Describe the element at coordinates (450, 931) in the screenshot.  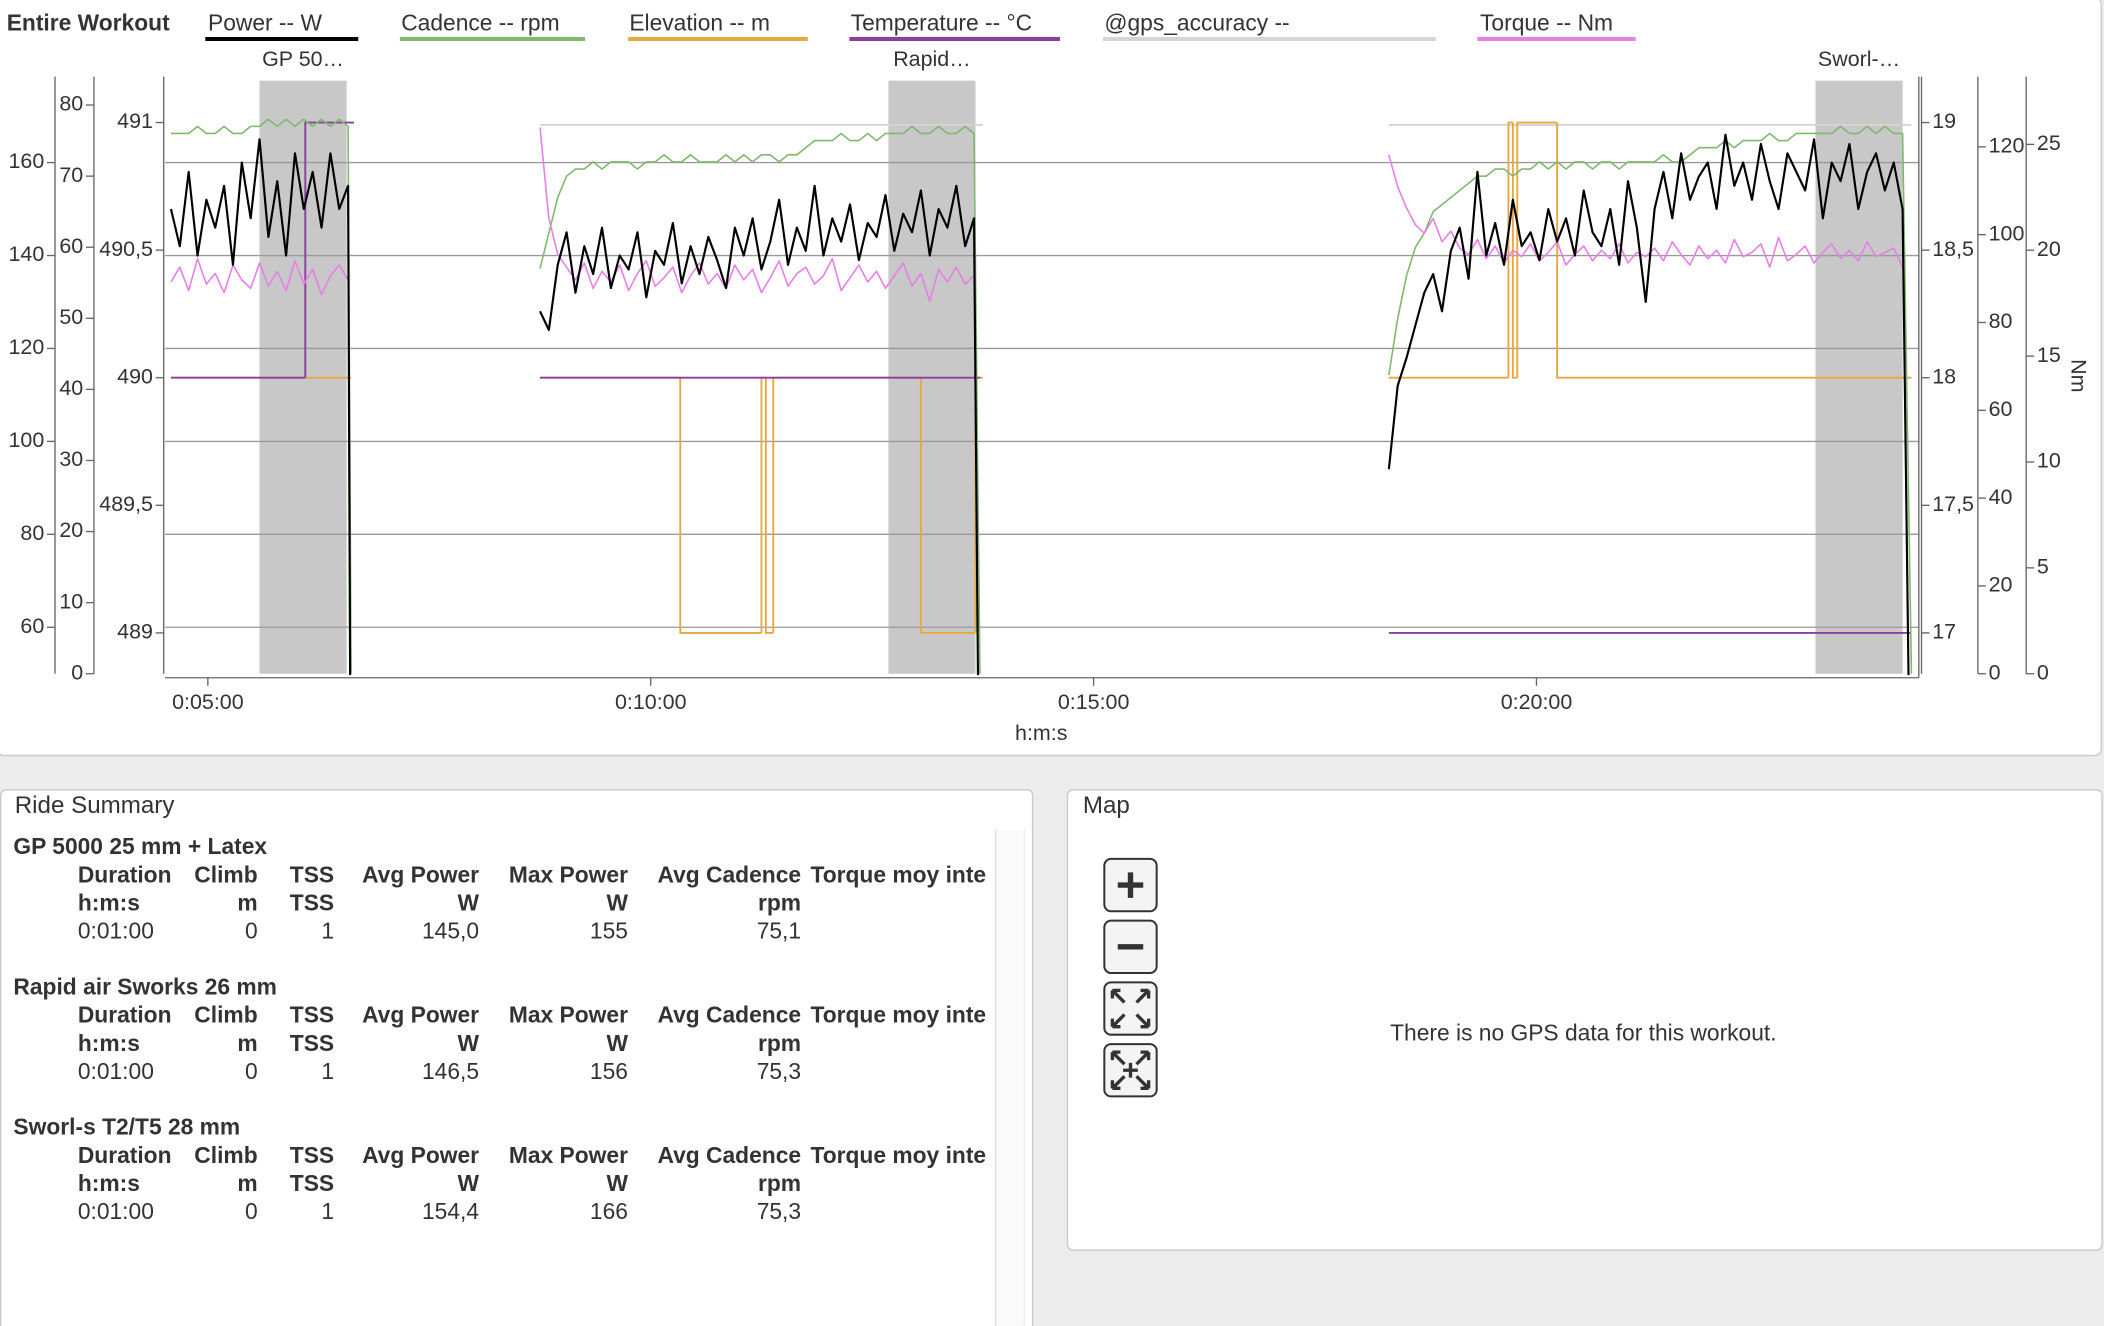
I see `cell-value: 145,0` at that location.